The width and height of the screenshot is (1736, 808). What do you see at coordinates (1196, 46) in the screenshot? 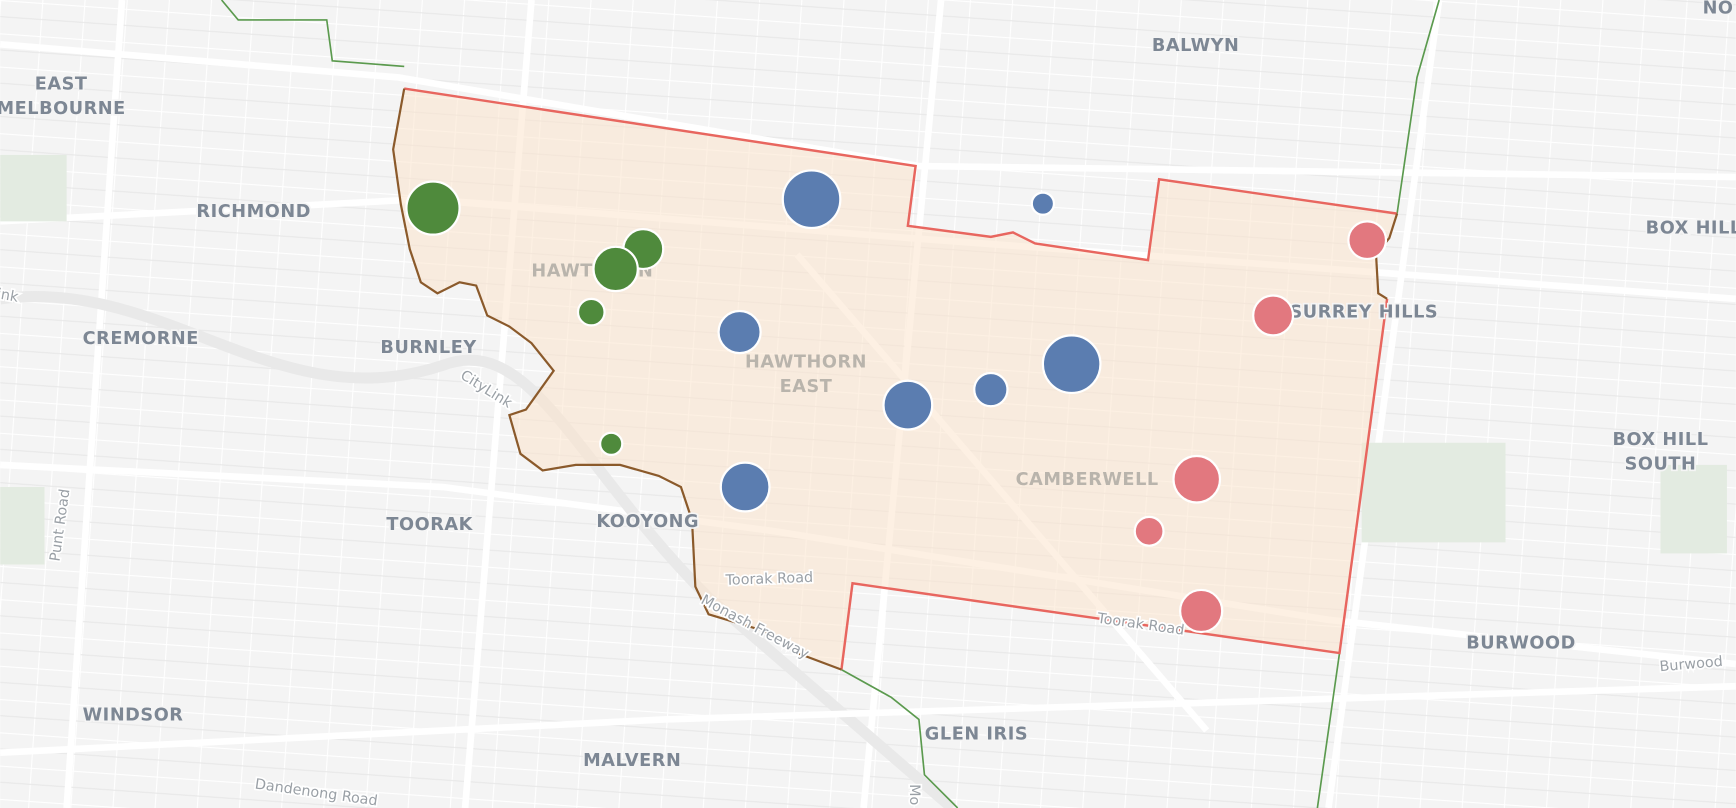
I see `place-label: BALWYN` at bounding box center [1196, 46].